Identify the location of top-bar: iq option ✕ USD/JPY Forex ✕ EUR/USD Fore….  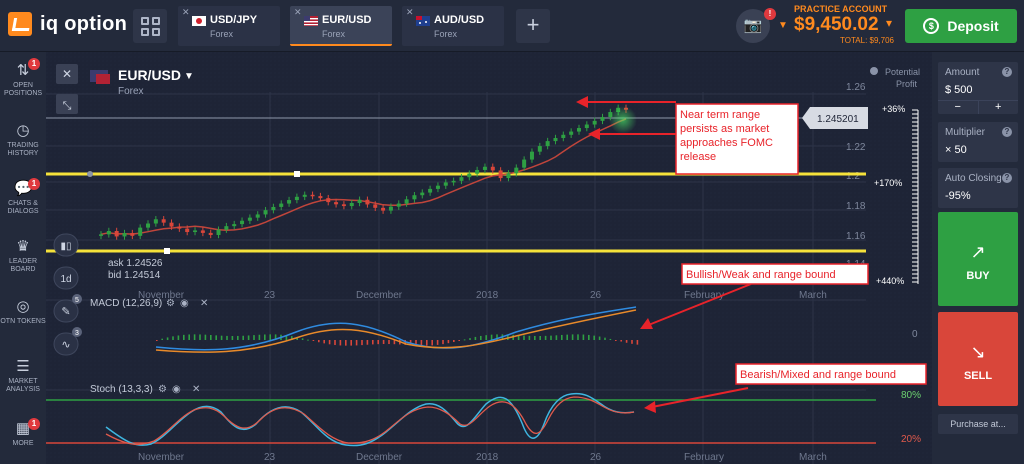
(512, 26).